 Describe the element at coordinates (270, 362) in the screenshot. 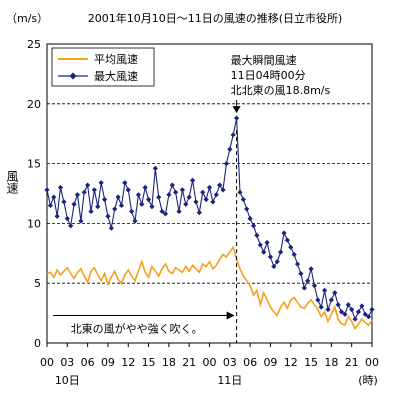

I see `x-tick-label: 09` at that location.